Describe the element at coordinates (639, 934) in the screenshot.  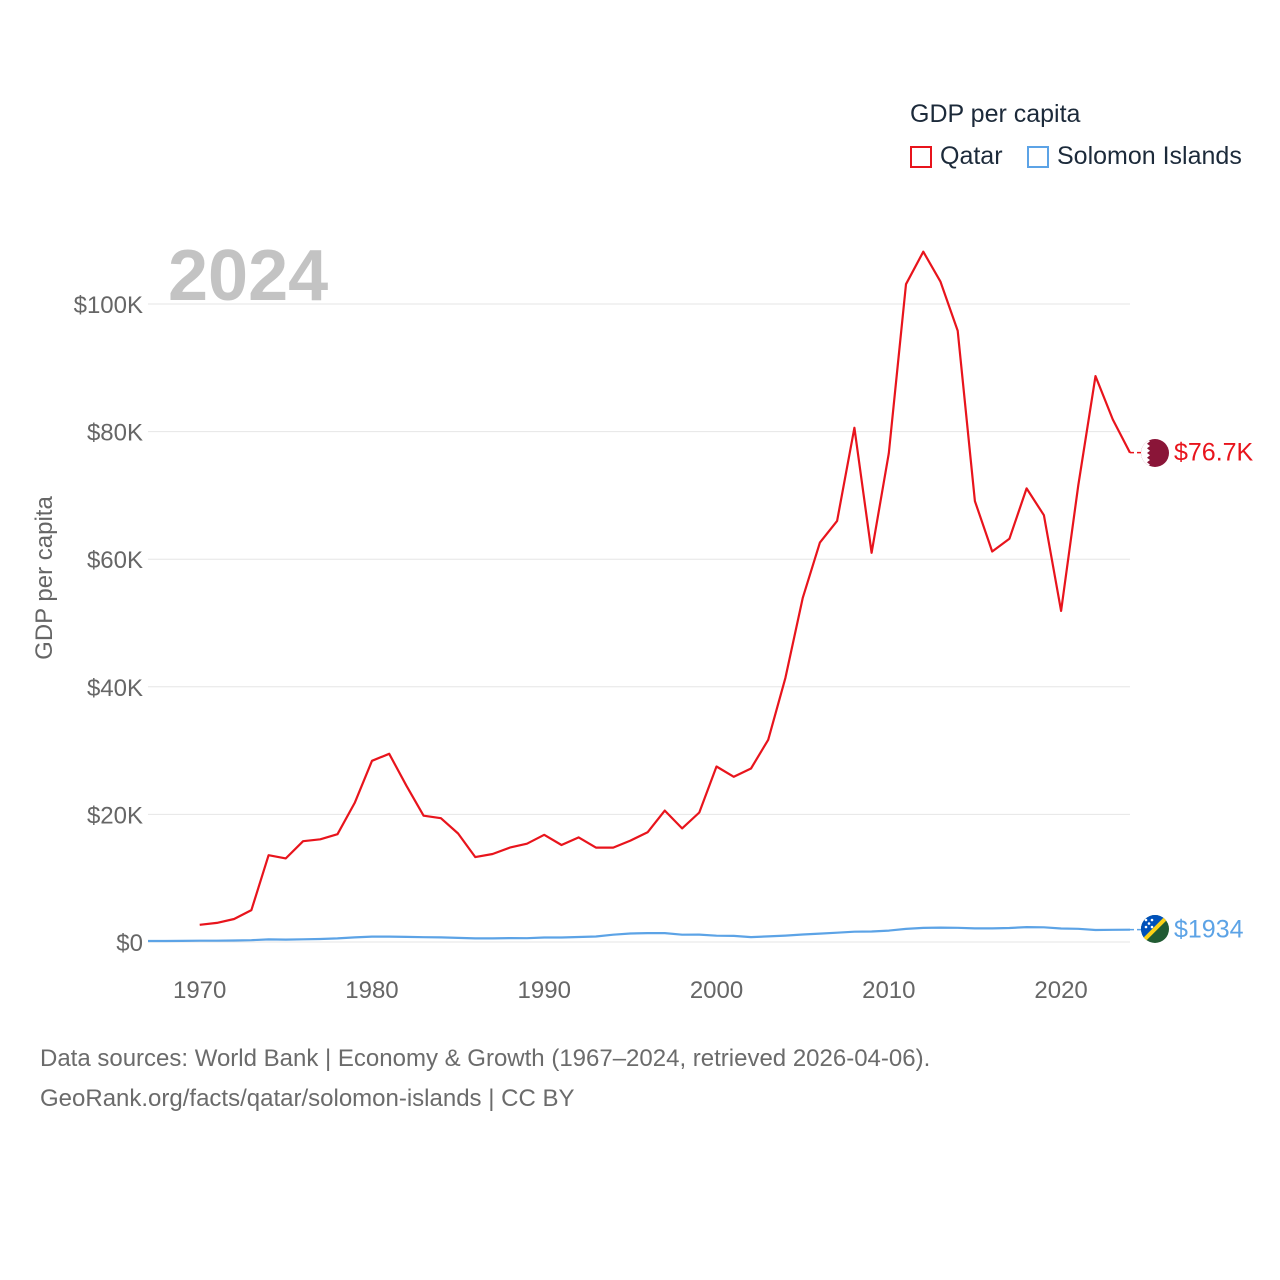
I see `series-line-solomon-islands` at that location.